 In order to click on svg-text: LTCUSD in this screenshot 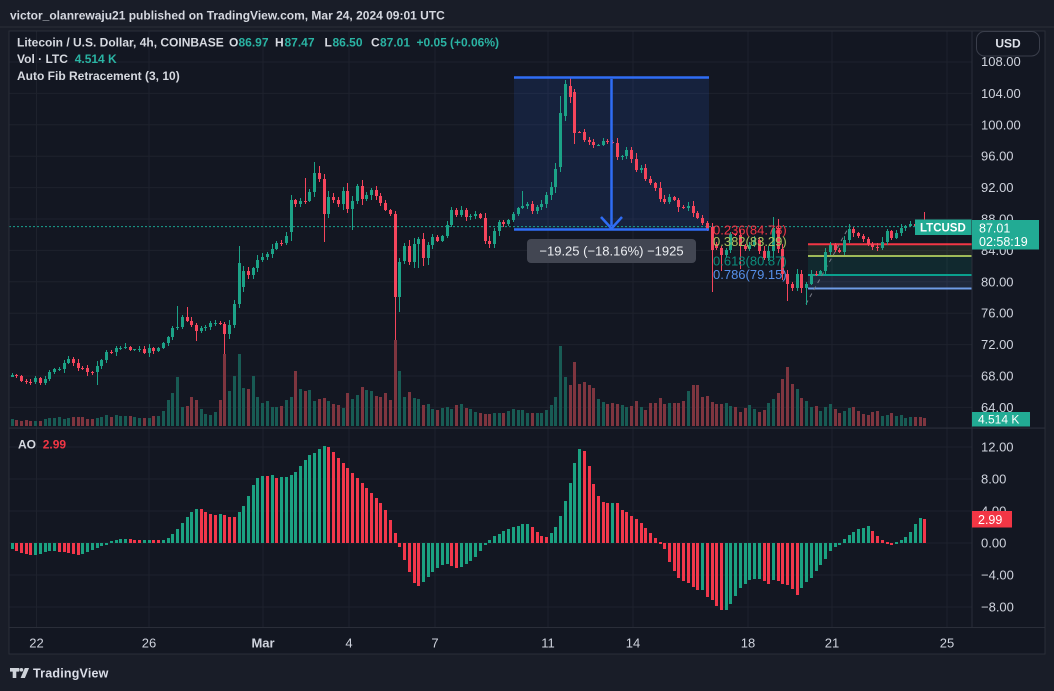, I will do `click(943, 229)`.